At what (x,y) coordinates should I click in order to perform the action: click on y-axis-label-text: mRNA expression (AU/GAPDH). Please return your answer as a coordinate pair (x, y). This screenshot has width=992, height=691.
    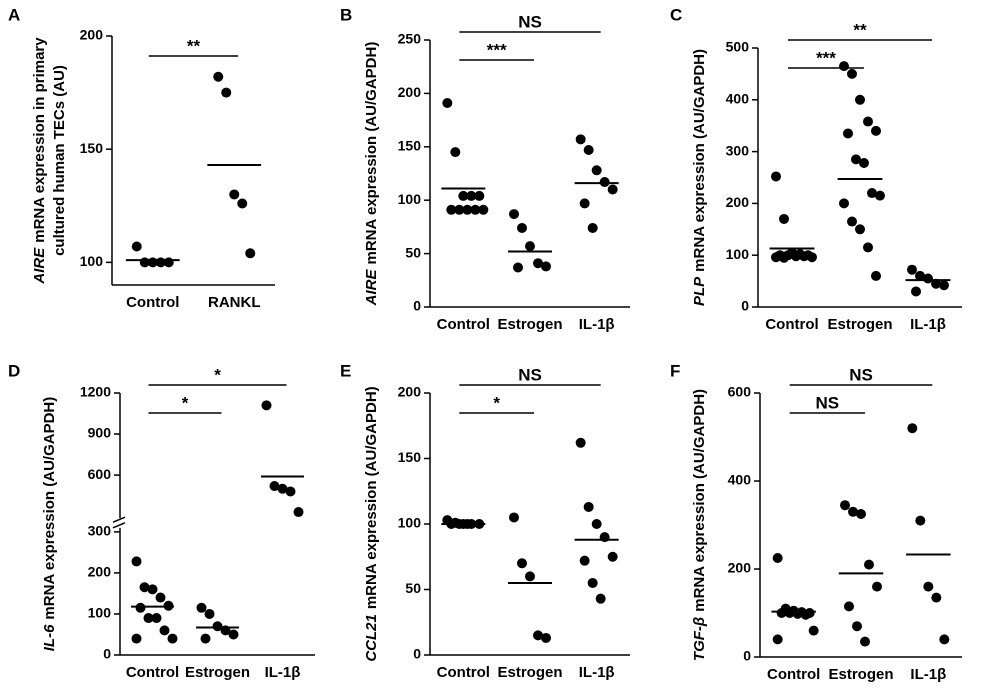
    Looking at the image, I should click on (371, 497).